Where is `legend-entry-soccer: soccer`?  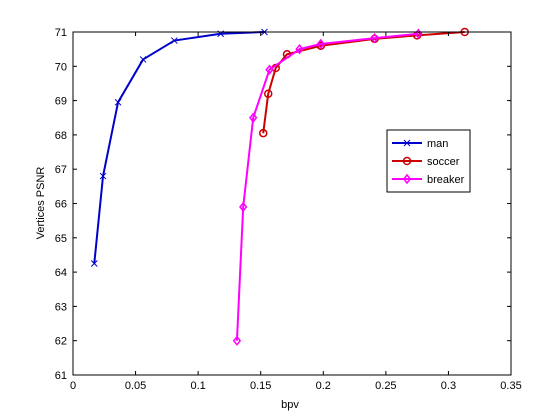
legend-entry-soccer: soccer is located at coordinates (426, 162).